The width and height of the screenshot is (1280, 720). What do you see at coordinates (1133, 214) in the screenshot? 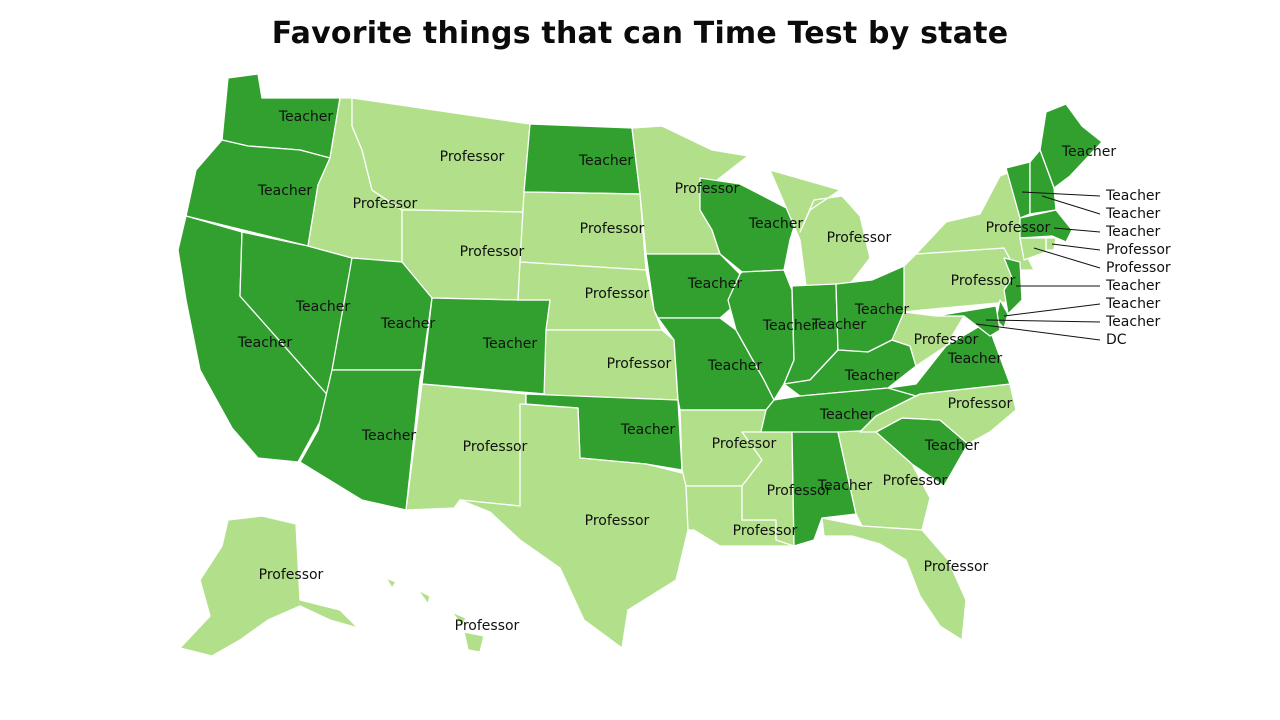
I see `callout-label-nh: Teacher` at bounding box center [1133, 214].